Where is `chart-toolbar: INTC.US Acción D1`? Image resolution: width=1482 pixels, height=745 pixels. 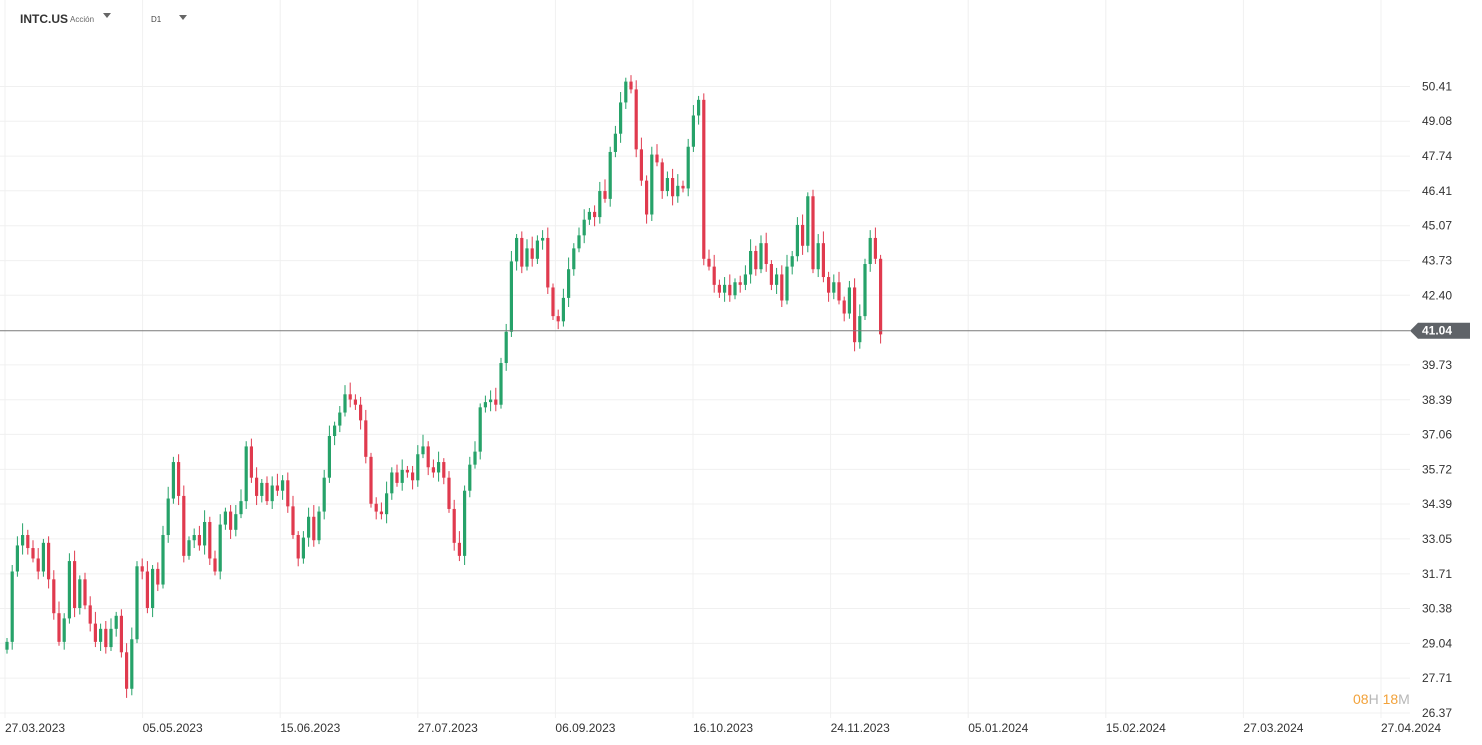 chart-toolbar: INTC.US Acción D1 is located at coordinates (200, 18).